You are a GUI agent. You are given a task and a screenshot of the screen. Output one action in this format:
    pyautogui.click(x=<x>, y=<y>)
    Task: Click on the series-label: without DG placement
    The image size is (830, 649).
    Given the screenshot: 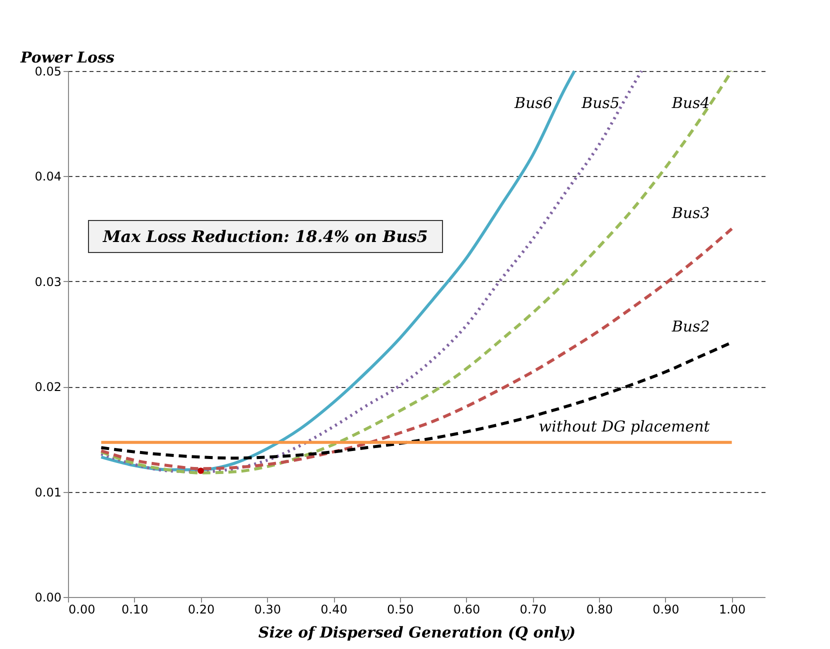 What is the action you would take?
    pyautogui.click(x=624, y=426)
    